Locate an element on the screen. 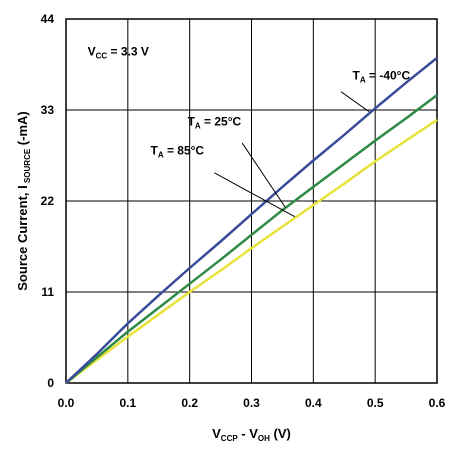  x-tick-label: 0.4 is located at coordinates (313, 403).